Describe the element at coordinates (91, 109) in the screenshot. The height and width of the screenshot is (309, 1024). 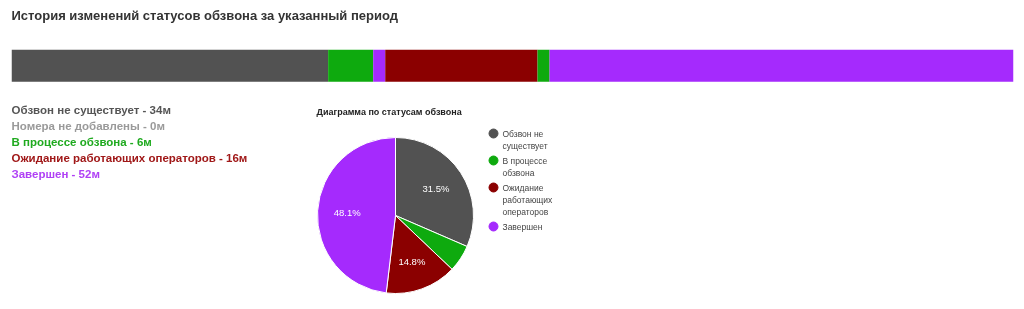
I see `text: Обзвон не существует - 34м` at that location.